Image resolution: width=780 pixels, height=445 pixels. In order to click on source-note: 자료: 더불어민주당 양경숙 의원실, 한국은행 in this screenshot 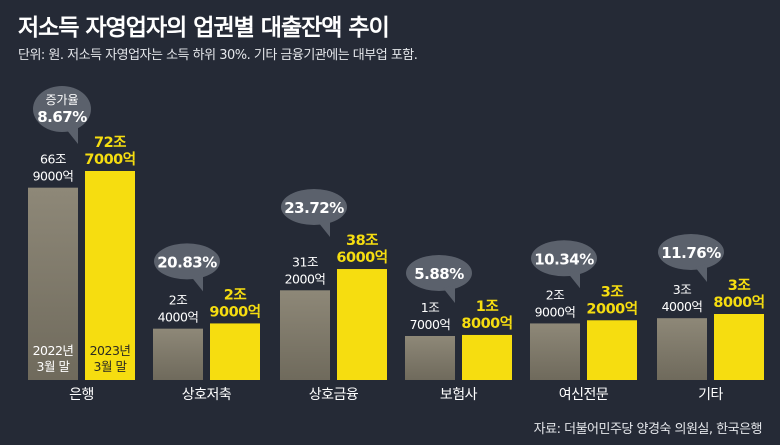, I will do `click(648, 429)`.